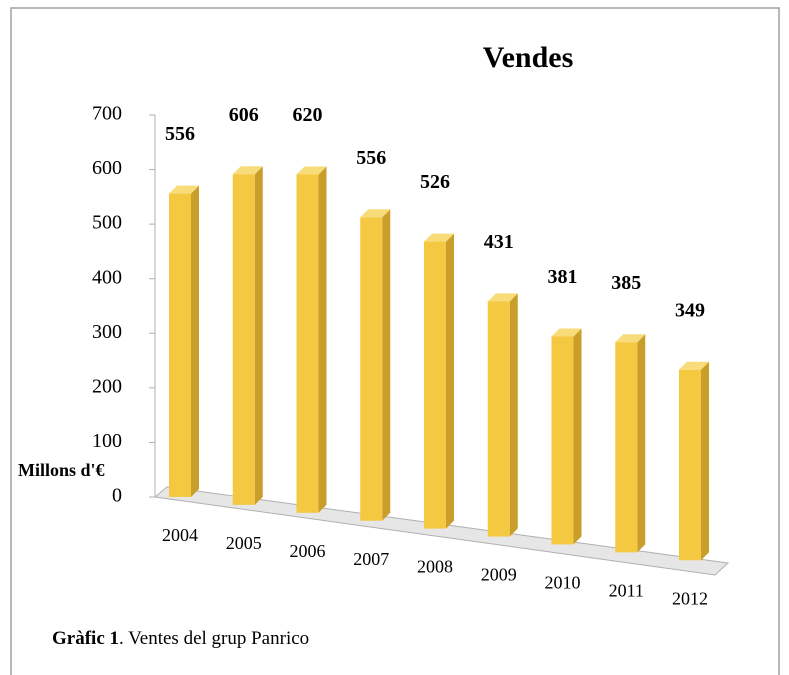 This screenshot has height=675, width=789. I want to click on caption: Gràfic 1. Ventes del grup Panrico, so click(180, 638).